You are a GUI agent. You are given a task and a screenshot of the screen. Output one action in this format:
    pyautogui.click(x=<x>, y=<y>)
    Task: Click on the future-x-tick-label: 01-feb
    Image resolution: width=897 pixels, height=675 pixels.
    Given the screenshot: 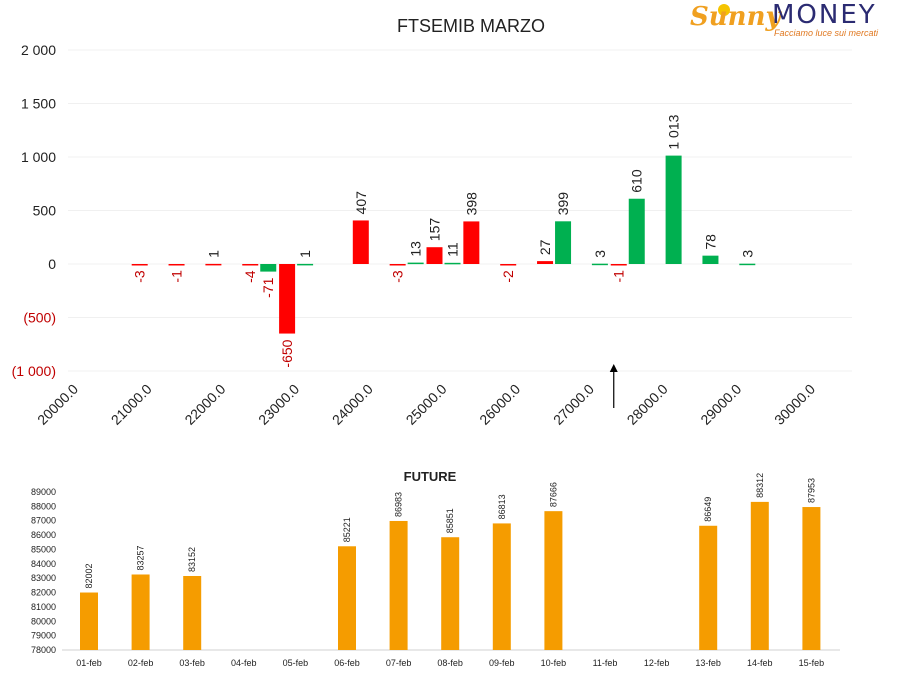 What is the action you would take?
    pyautogui.click(x=89, y=663)
    